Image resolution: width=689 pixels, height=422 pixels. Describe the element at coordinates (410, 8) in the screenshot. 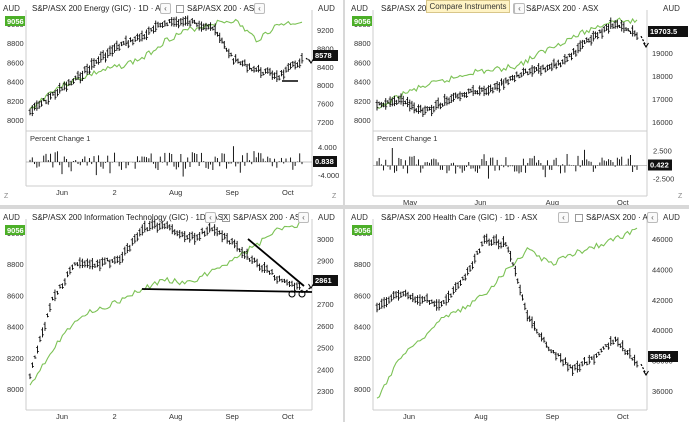

I see `chart-title: S&P/ASX 200 M` at that location.